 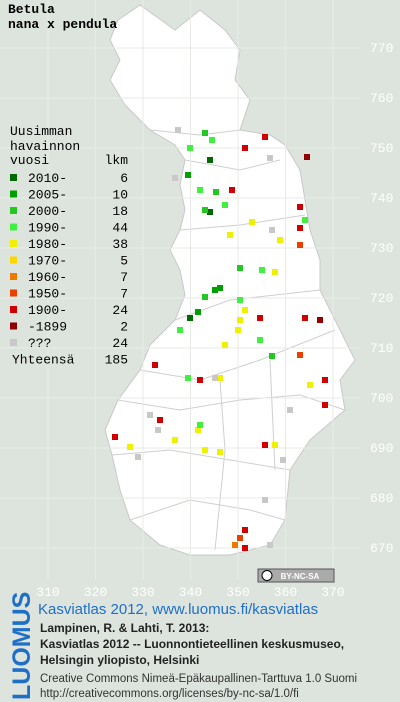 What do you see at coordinates (117, 160) in the screenshot?
I see `legend-column: lkm` at bounding box center [117, 160].